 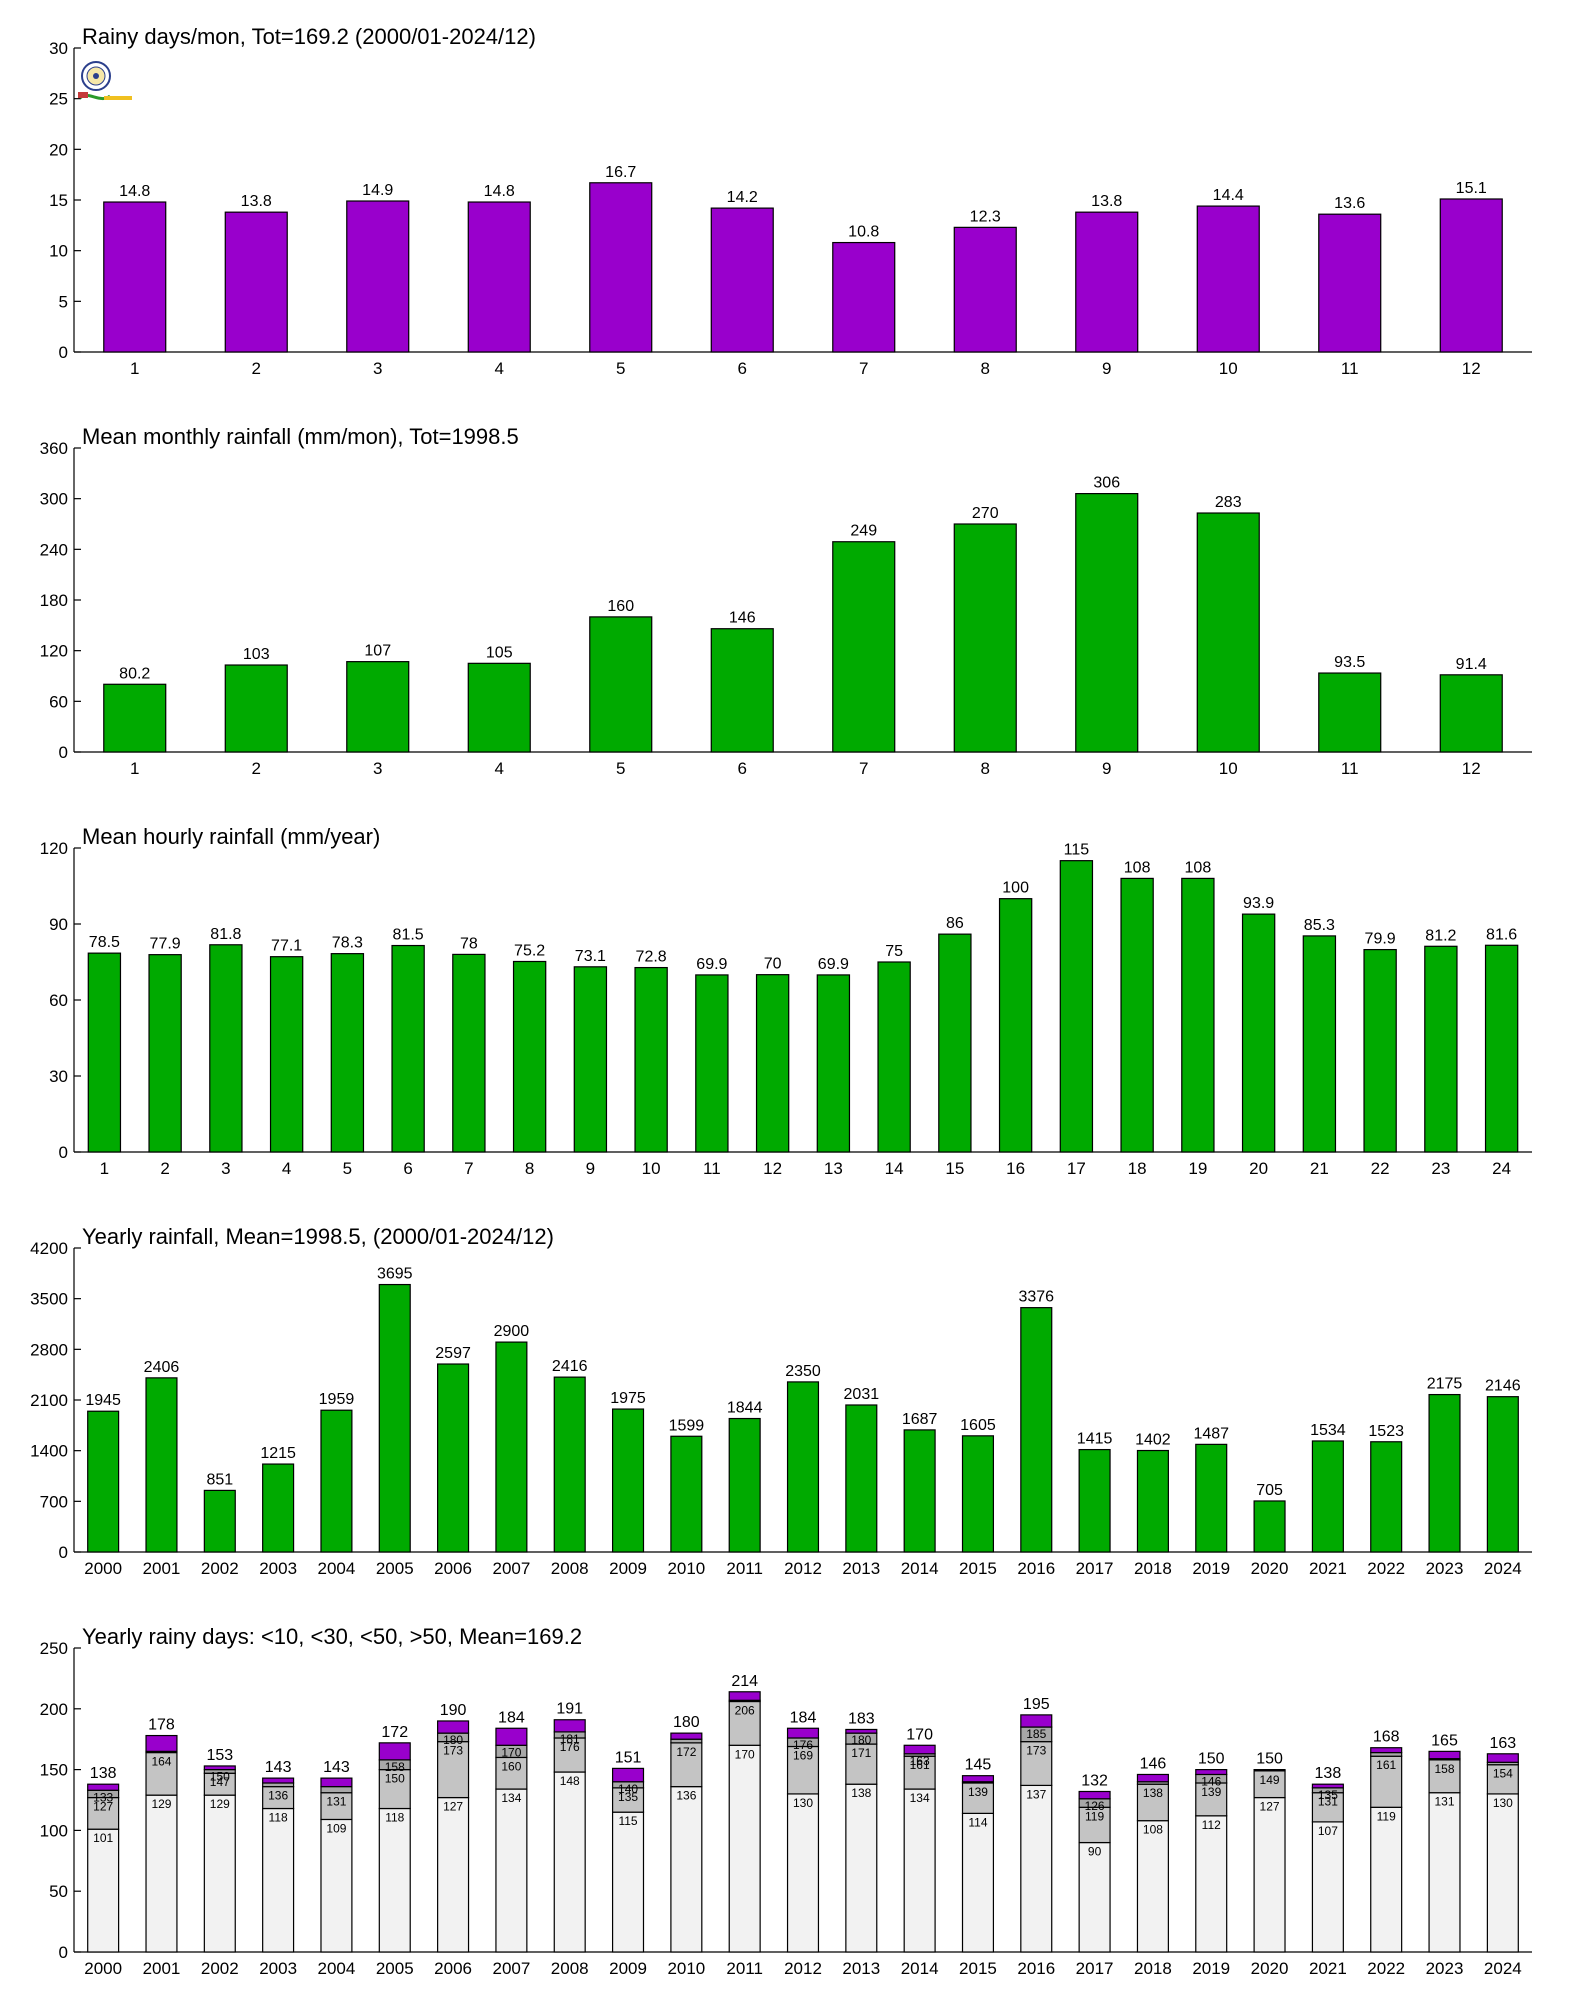 What do you see at coordinates (628, 1797) in the screenshot?
I see `segment-label-lt30: 135` at bounding box center [628, 1797].